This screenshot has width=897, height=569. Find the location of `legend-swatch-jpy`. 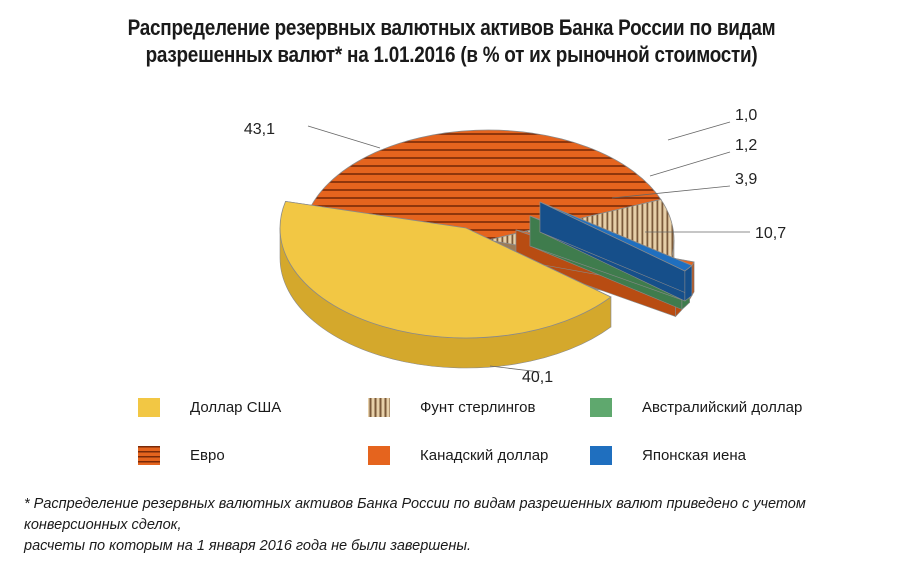

legend-swatch-jpy is located at coordinates (601, 455).